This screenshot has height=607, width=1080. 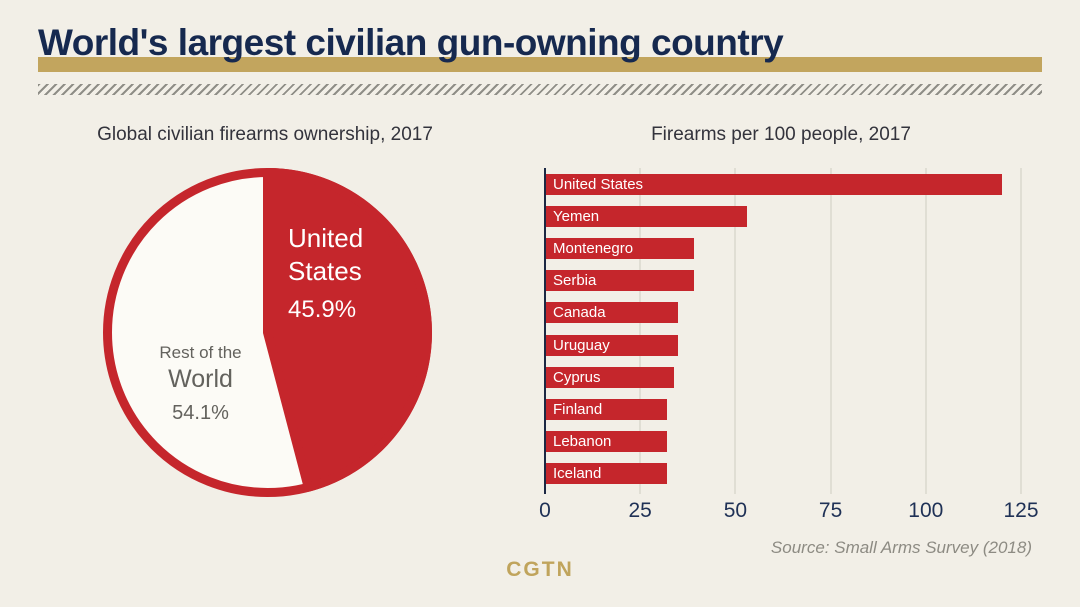 What do you see at coordinates (612, 313) in the screenshot?
I see `bar: Canada` at bounding box center [612, 313].